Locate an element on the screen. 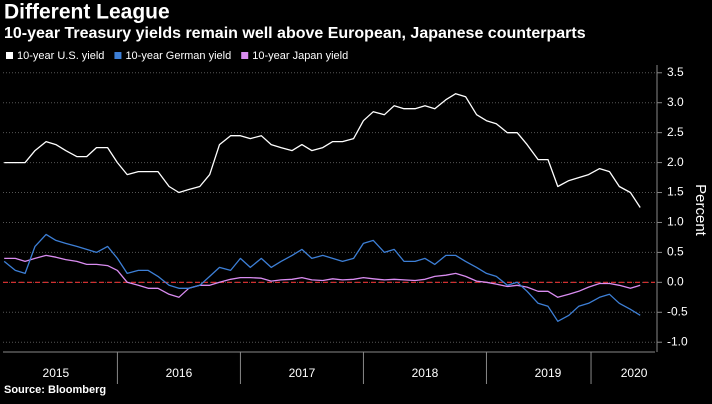 The height and width of the screenshot is (404, 712). source: Source: Bloomberg is located at coordinates (55, 390).